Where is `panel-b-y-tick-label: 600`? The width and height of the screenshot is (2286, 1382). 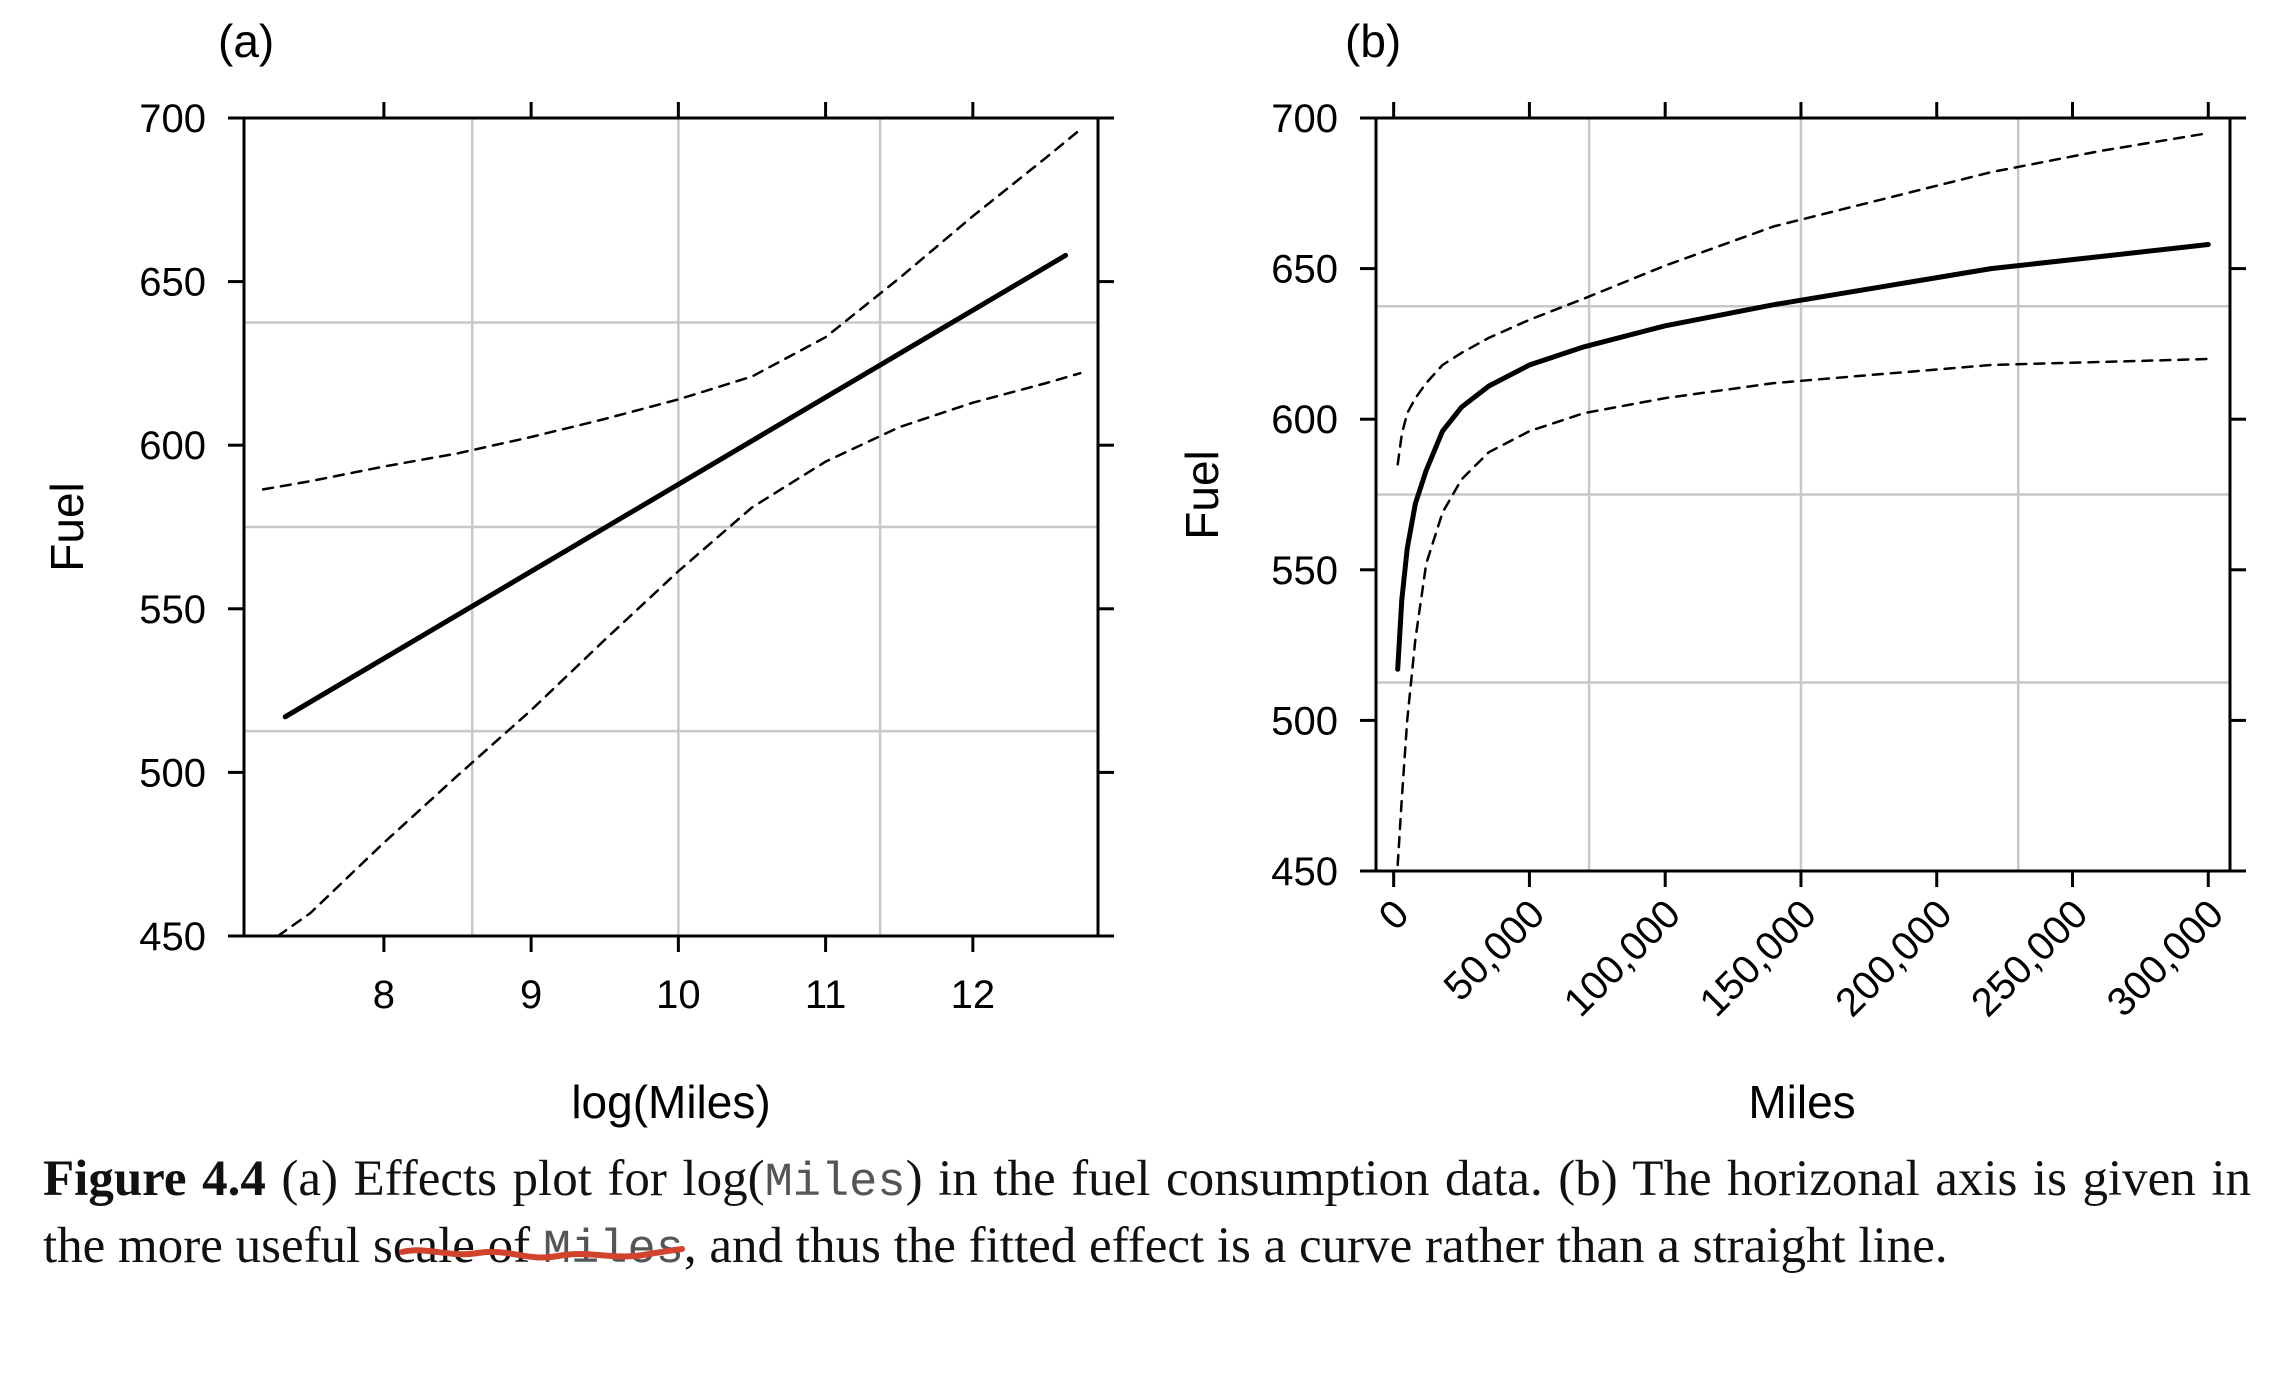
panel-b-y-tick-label: 600 is located at coordinates (1304, 420).